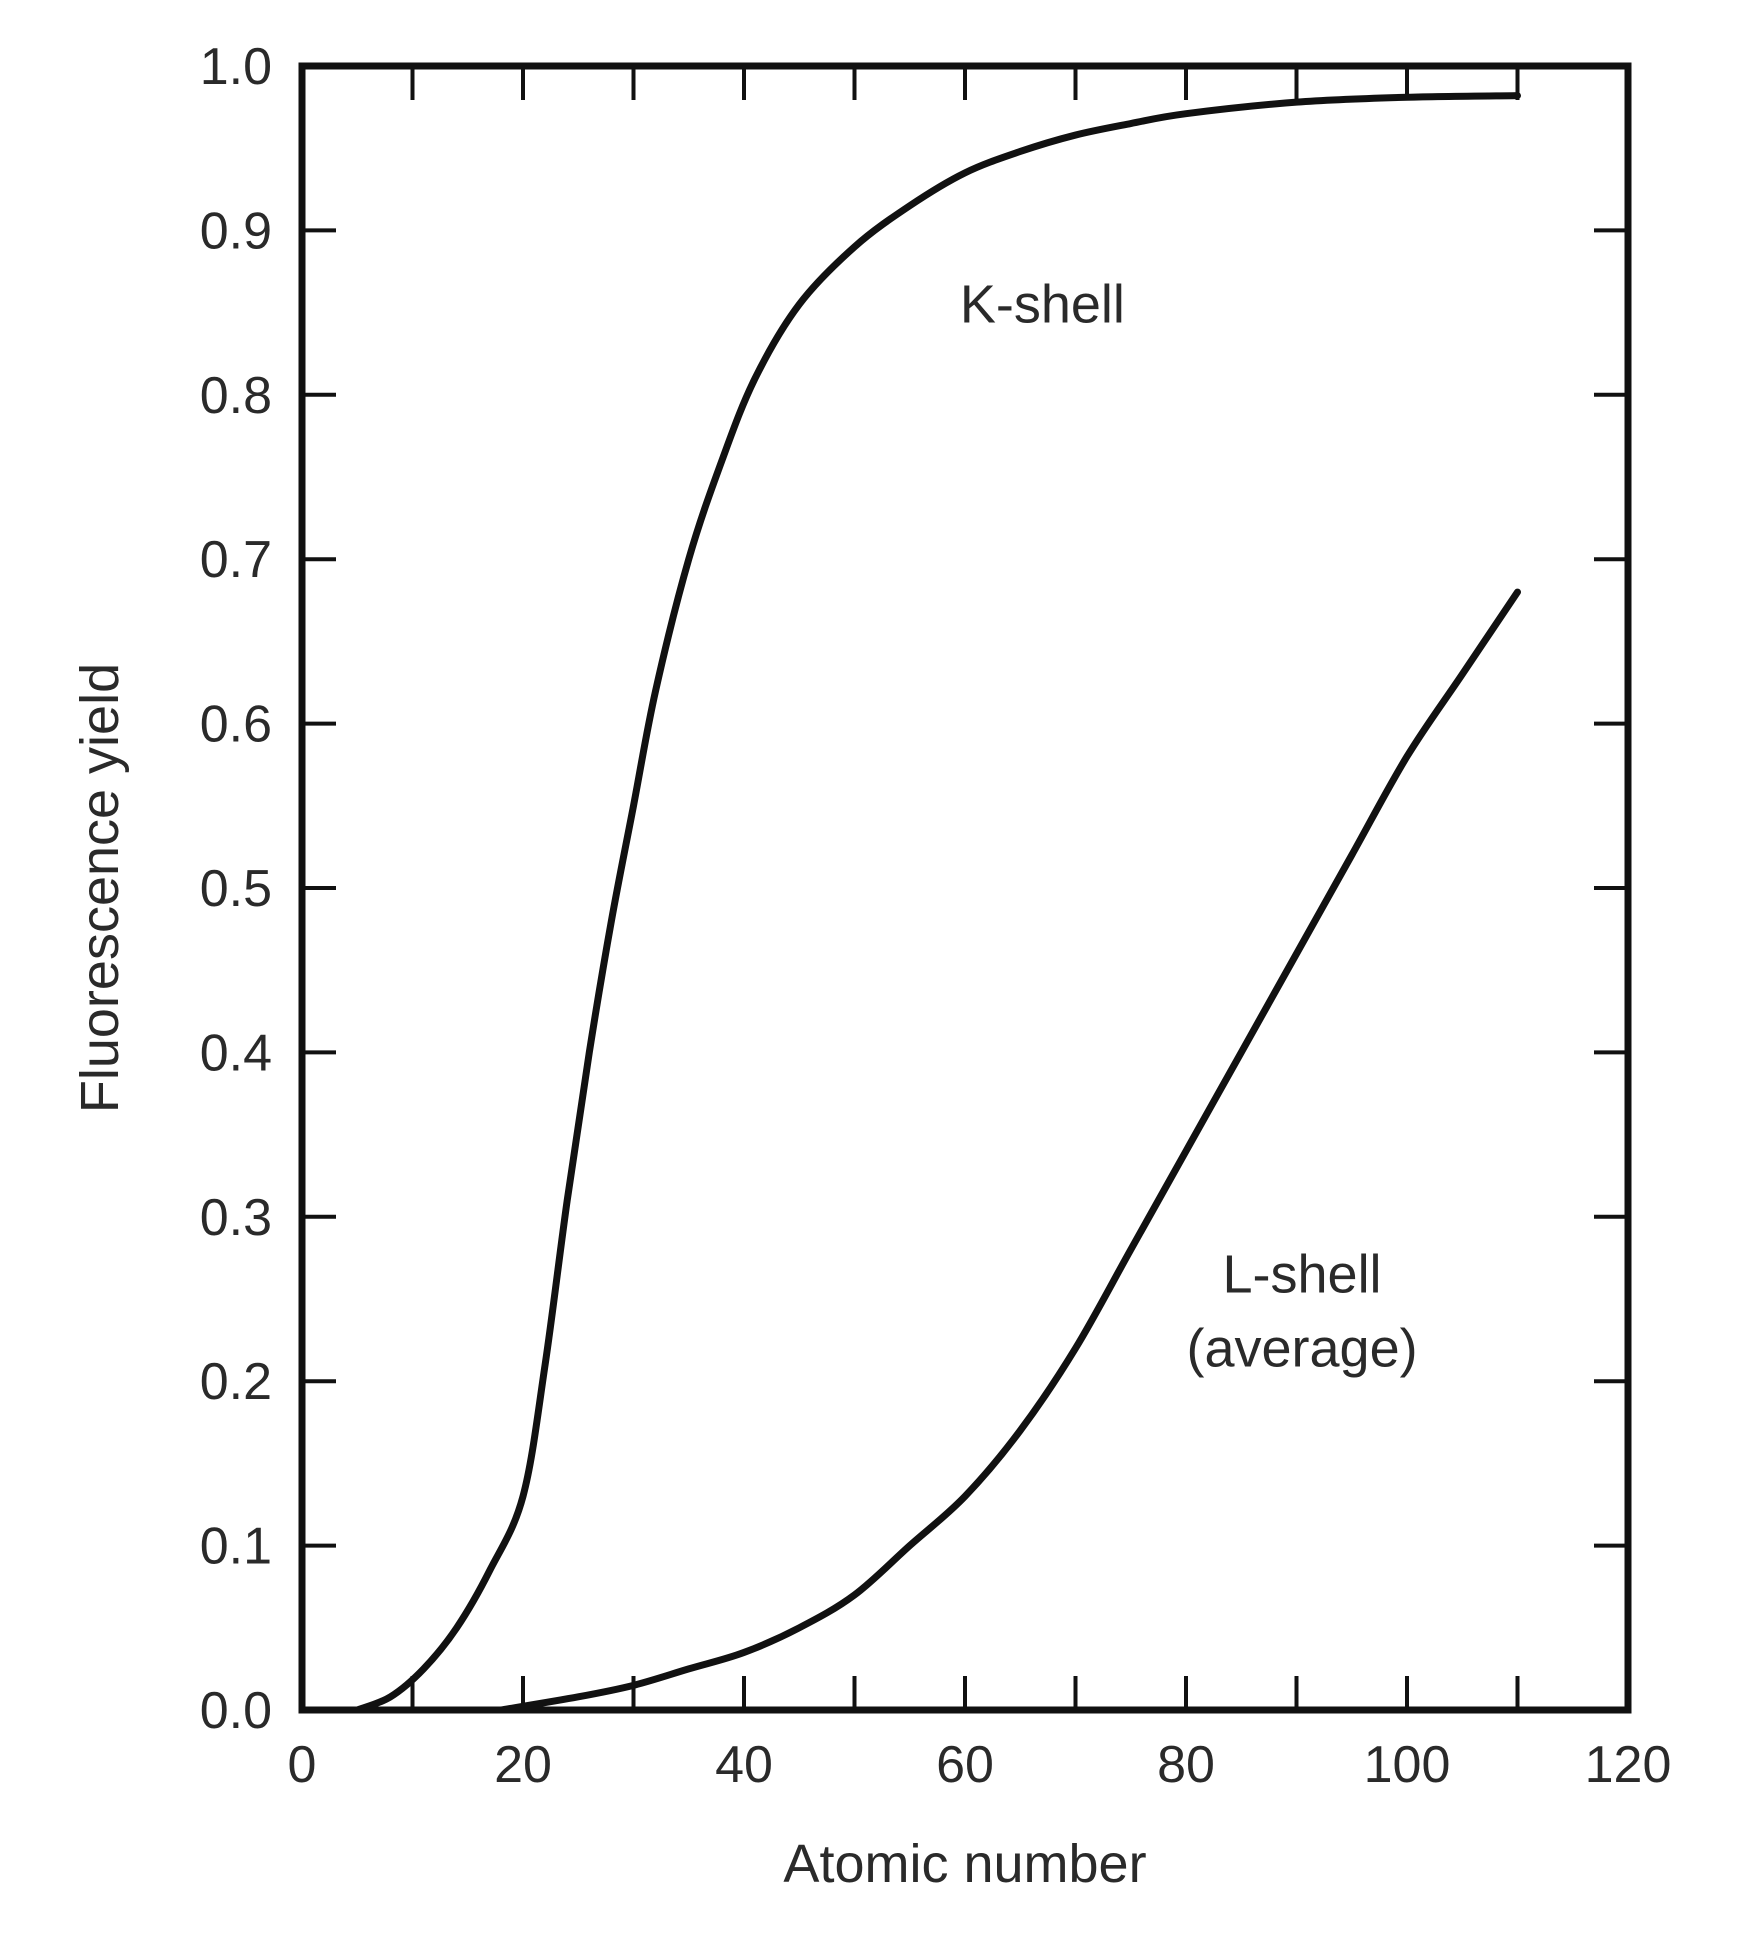 Image resolution: width=1743 pixels, height=1947 pixels. What do you see at coordinates (236, 231) in the screenshot?
I see `y-tick-label: 0.9` at bounding box center [236, 231].